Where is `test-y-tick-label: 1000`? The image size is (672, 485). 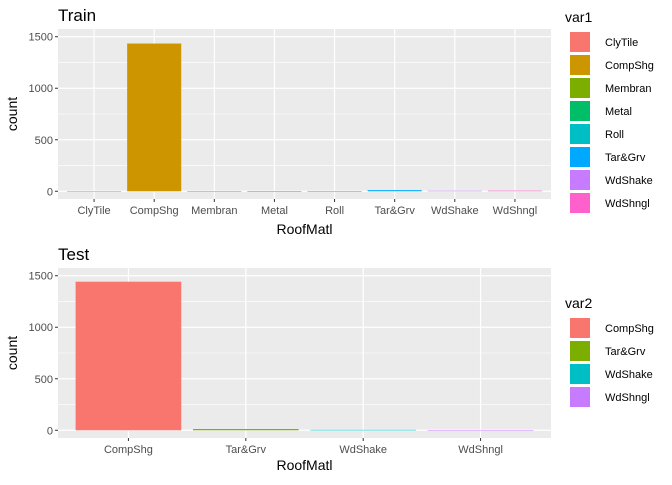 test-y-tick-label: 1000 is located at coordinates (41, 328).